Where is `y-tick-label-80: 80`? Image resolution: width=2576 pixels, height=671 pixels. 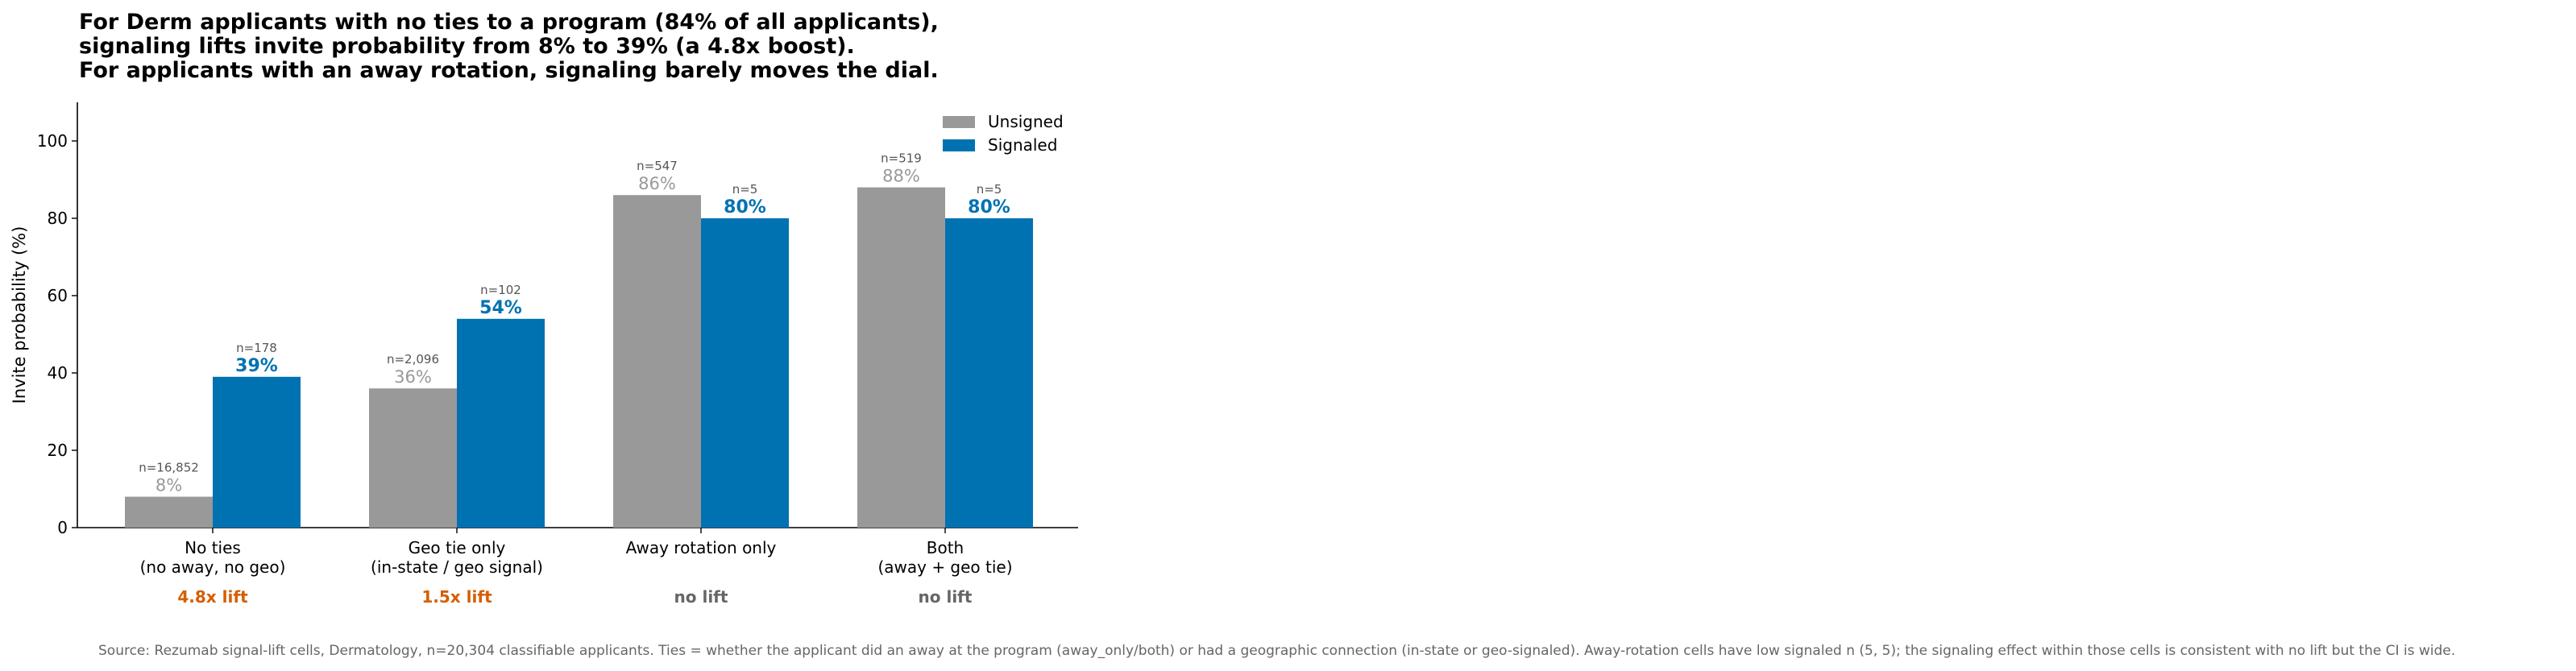
y-tick-label-80: 80 is located at coordinates (58, 219).